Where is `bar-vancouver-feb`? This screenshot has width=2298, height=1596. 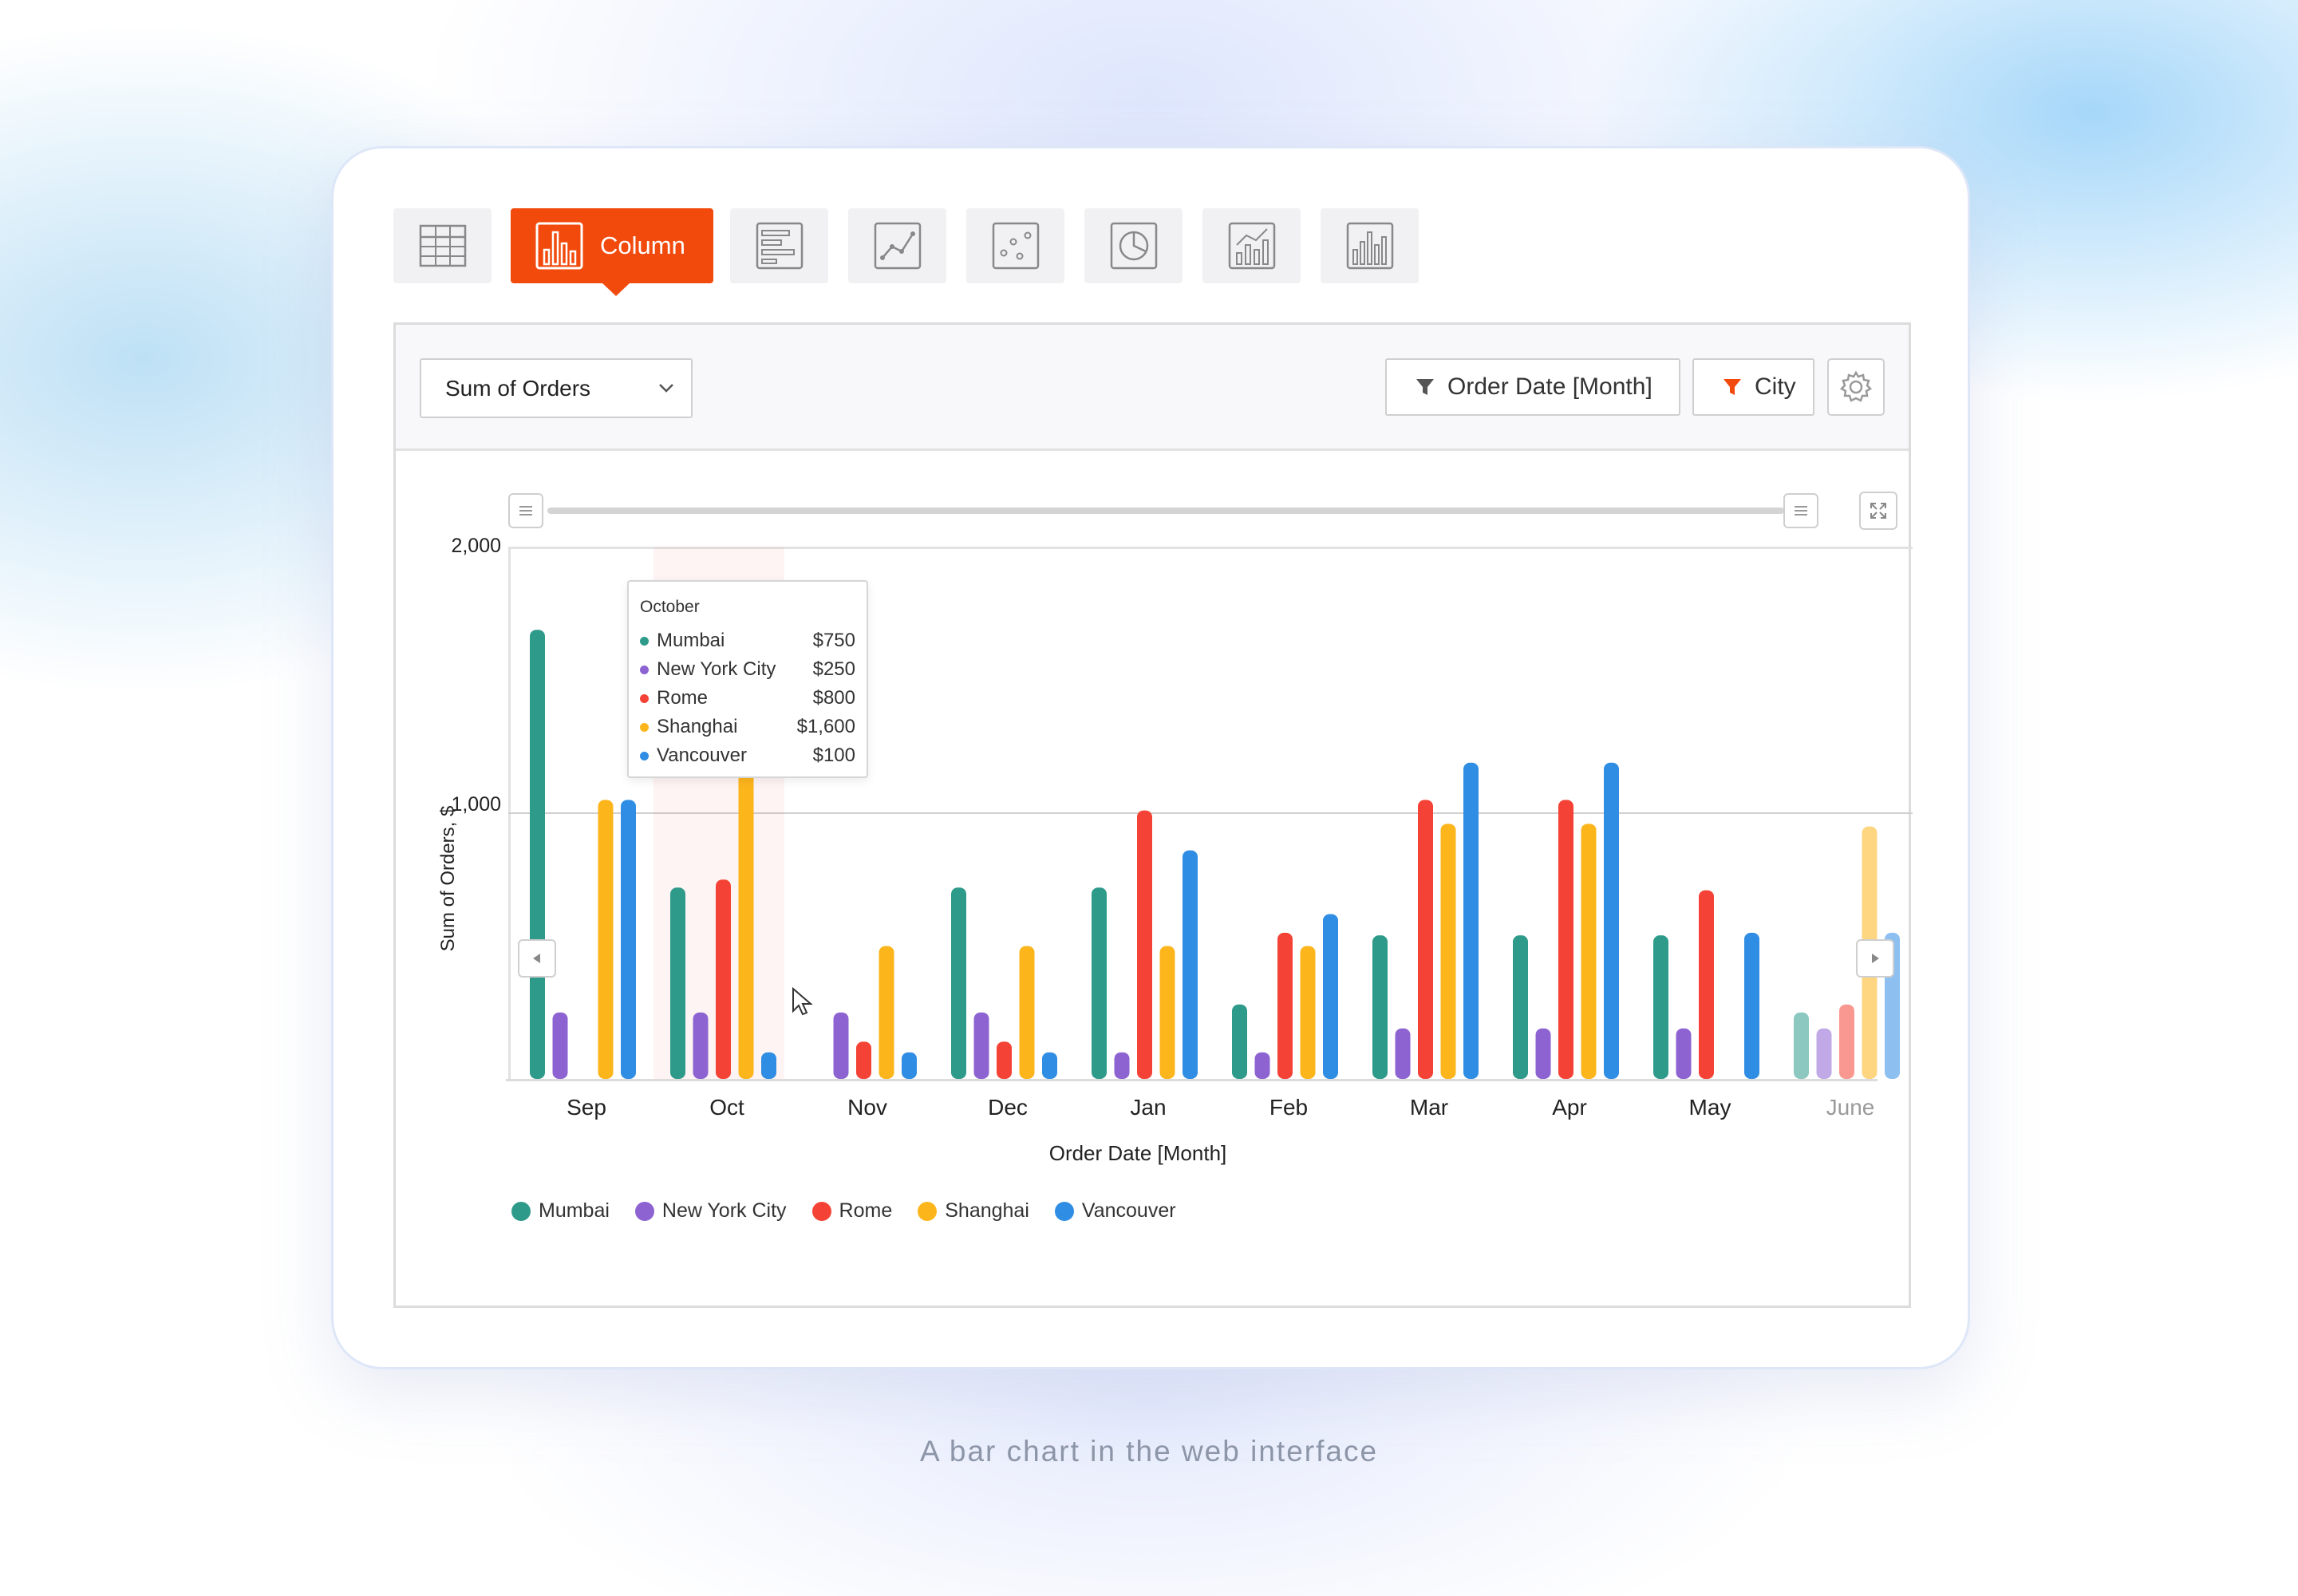
bar-vancouver-feb is located at coordinates (1331, 996).